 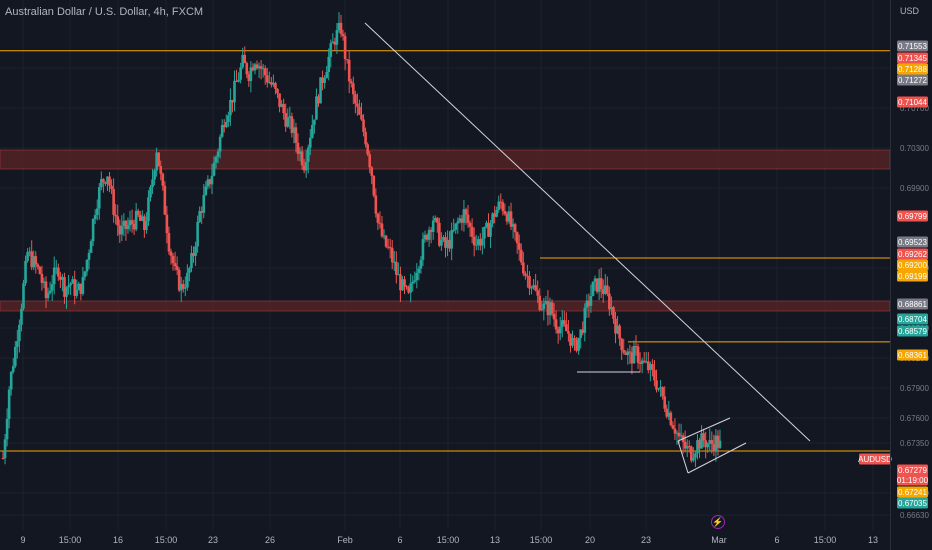 I want to click on y-tick-label: 0.67350, so click(x=914, y=443).